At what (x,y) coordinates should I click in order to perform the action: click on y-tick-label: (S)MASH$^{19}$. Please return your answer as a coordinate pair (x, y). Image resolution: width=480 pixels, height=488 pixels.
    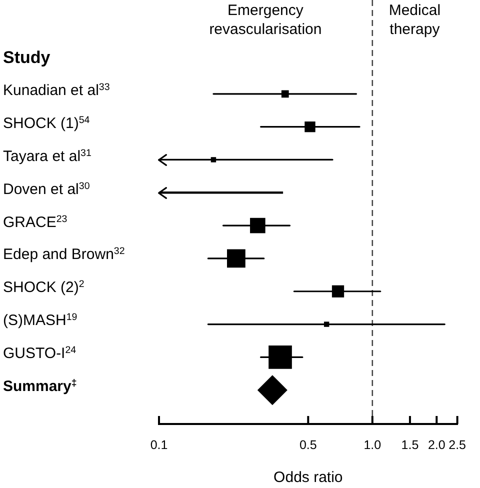
    Looking at the image, I should click on (40, 321).